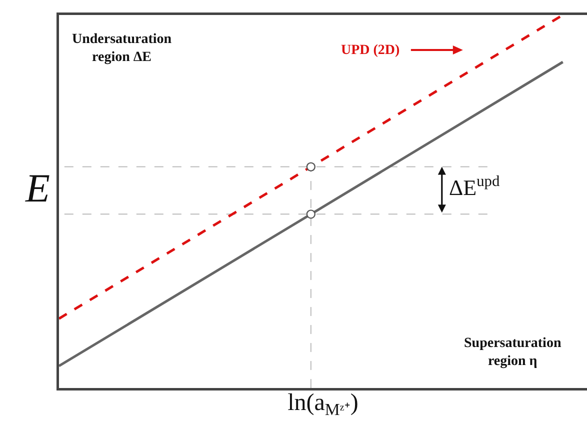  I want to click on y-axis-title: E, so click(37, 188).